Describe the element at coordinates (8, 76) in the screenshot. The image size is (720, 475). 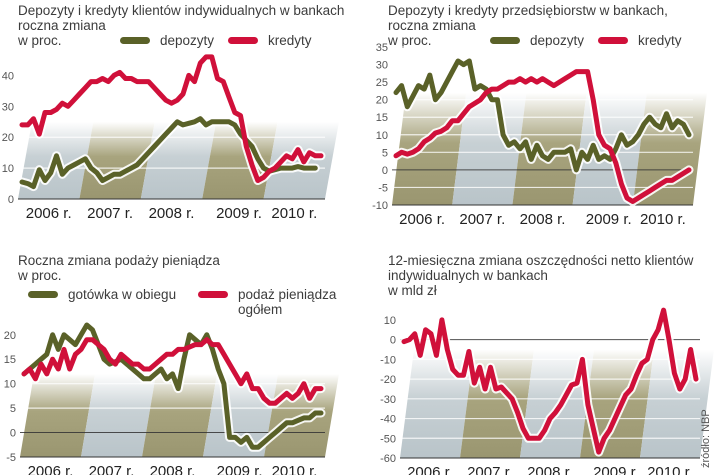
I see `y-tick-label: 40` at that location.